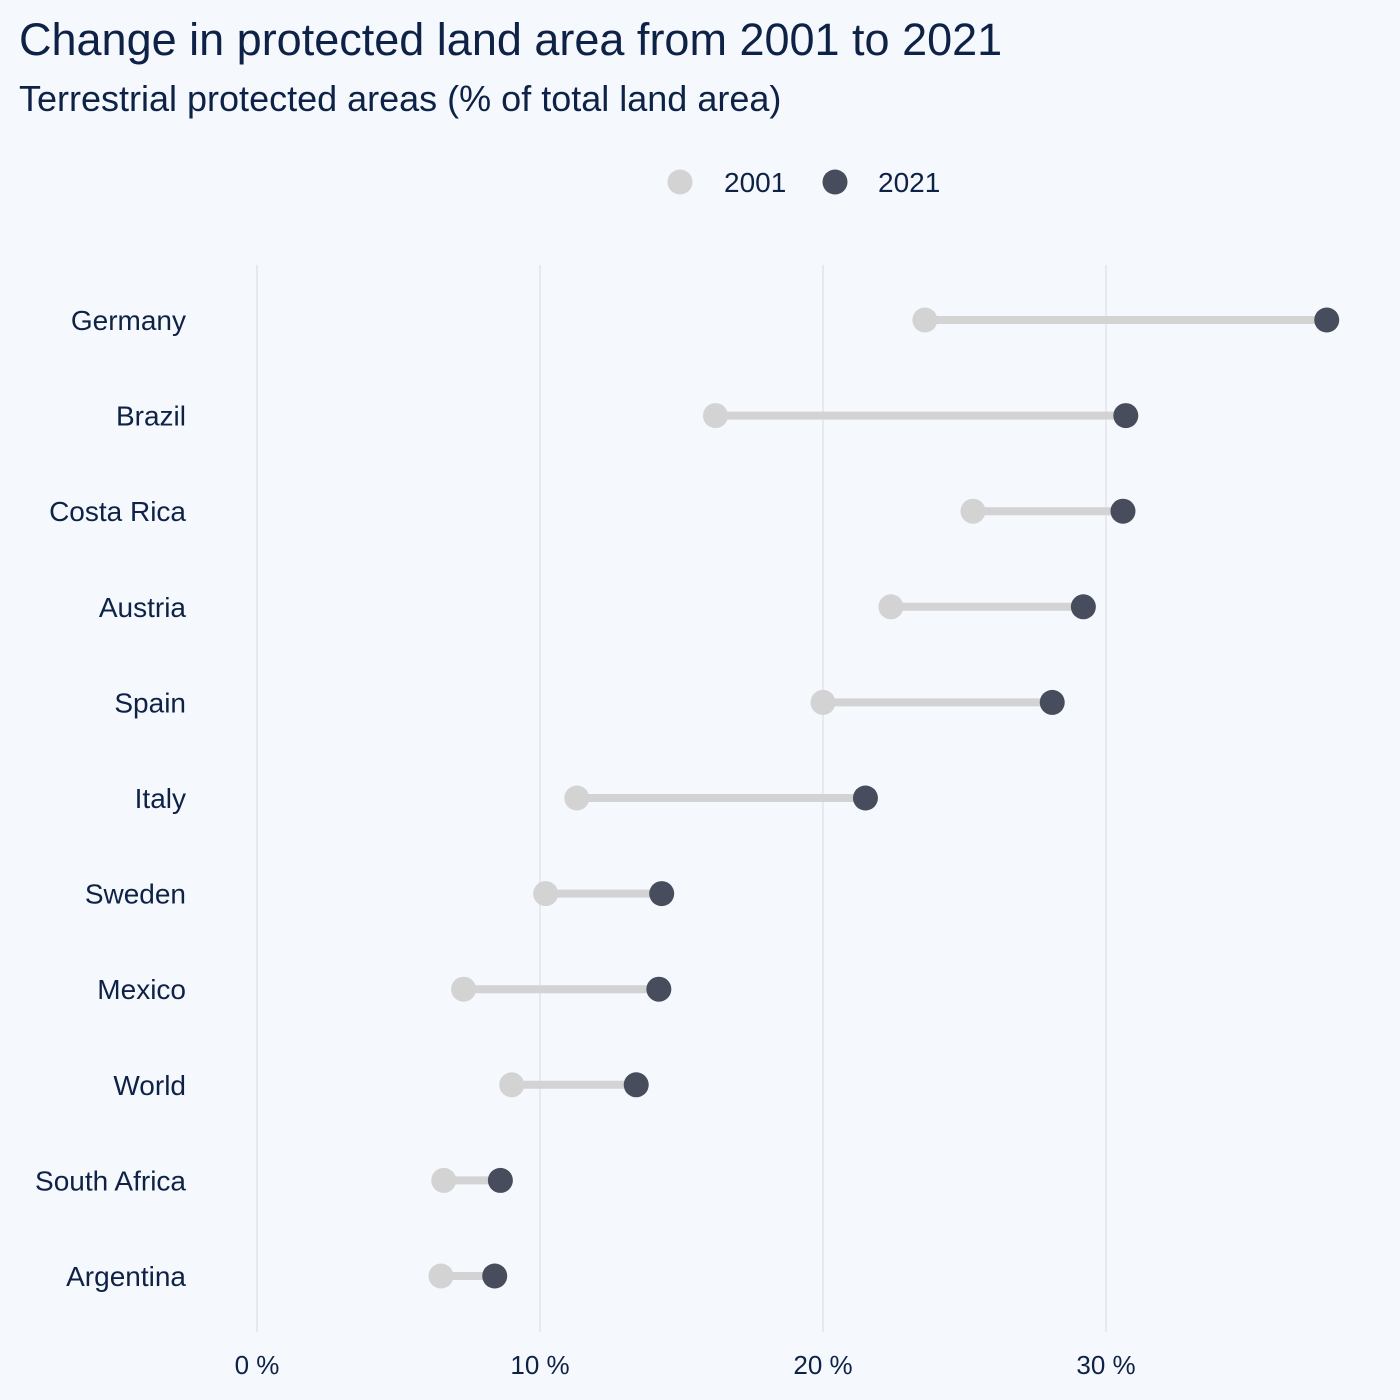 The height and width of the screenshot is (1400, 1400). What do you see at coordinates (128, 320) in the screenshot?
I see `y-category-label: Germany` at bounding box center [128, 320].